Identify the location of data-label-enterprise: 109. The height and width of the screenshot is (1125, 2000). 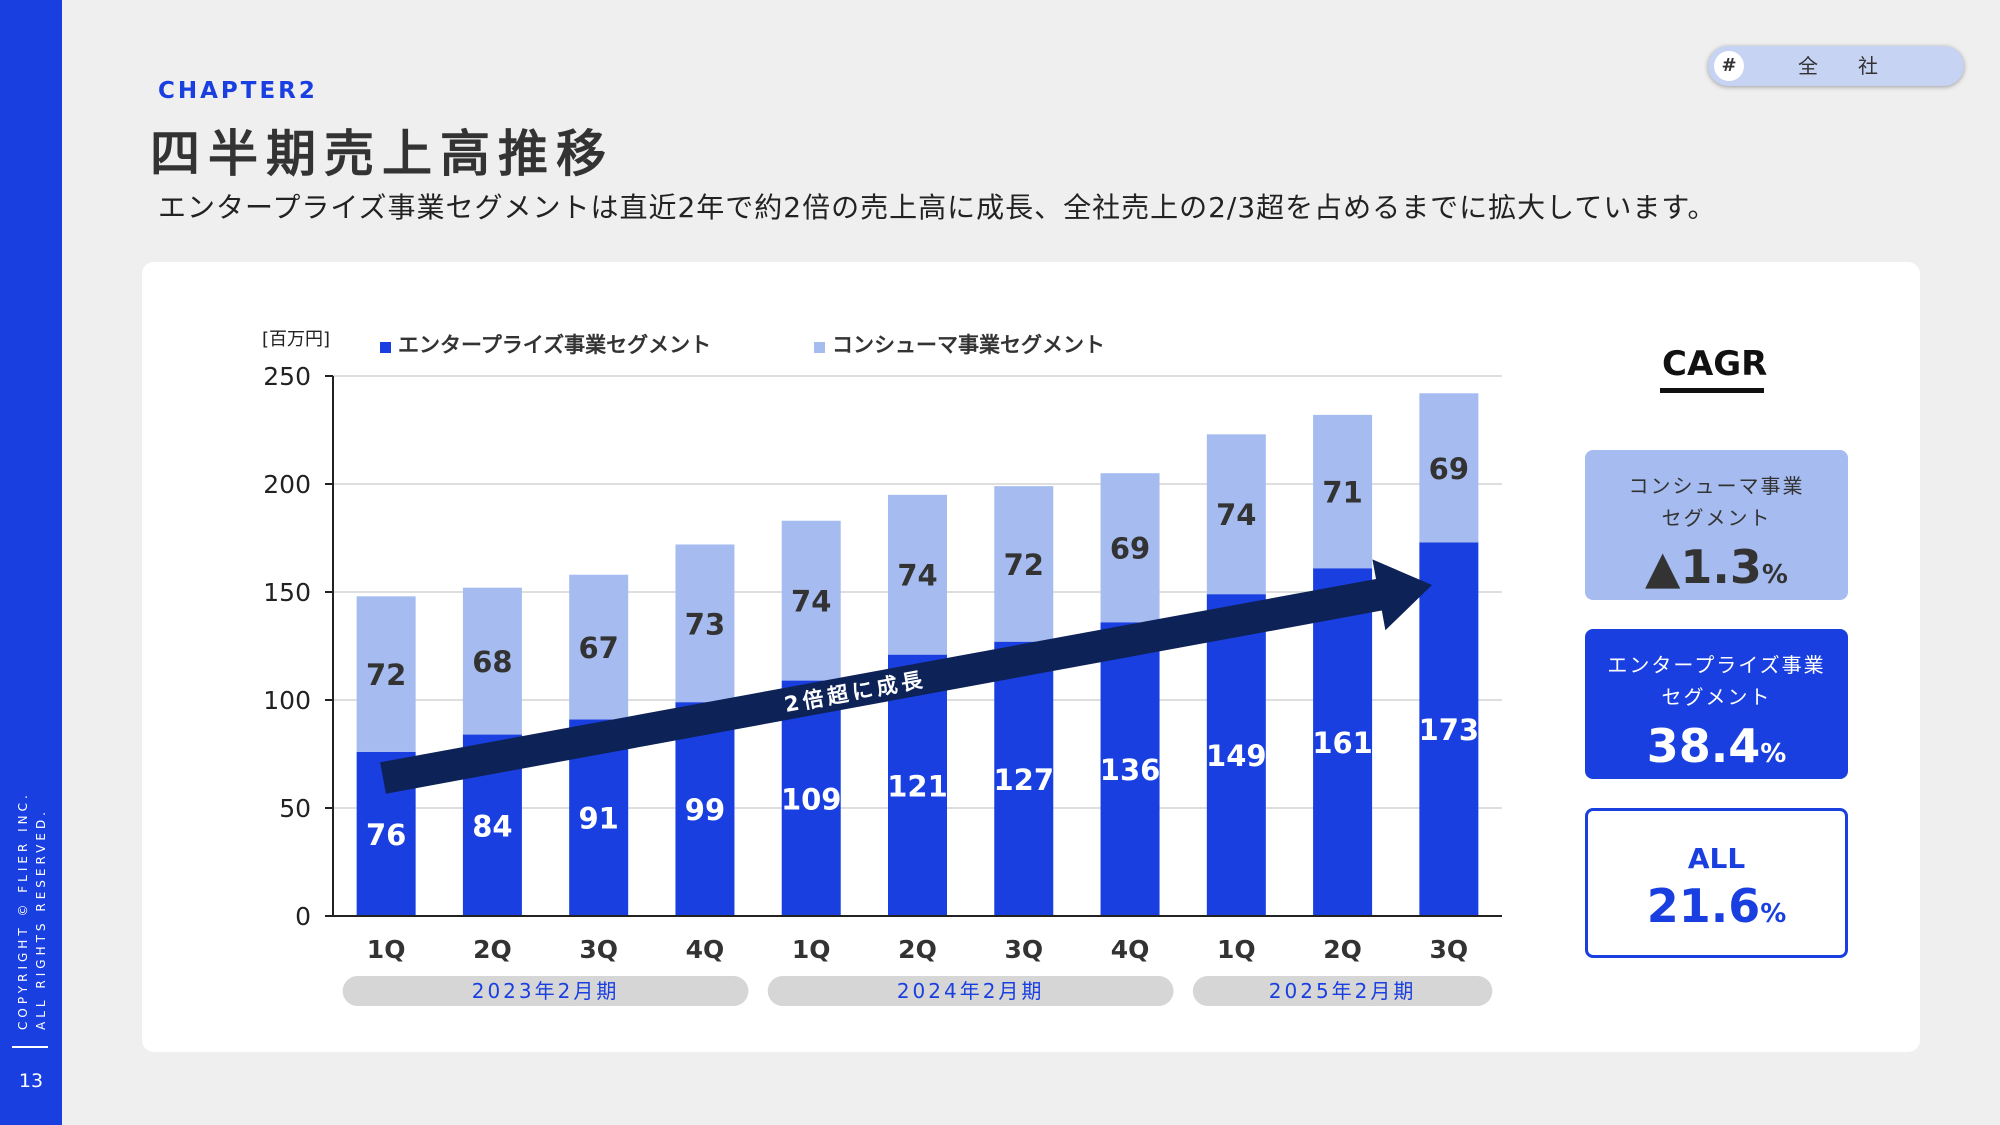
(811, 799).